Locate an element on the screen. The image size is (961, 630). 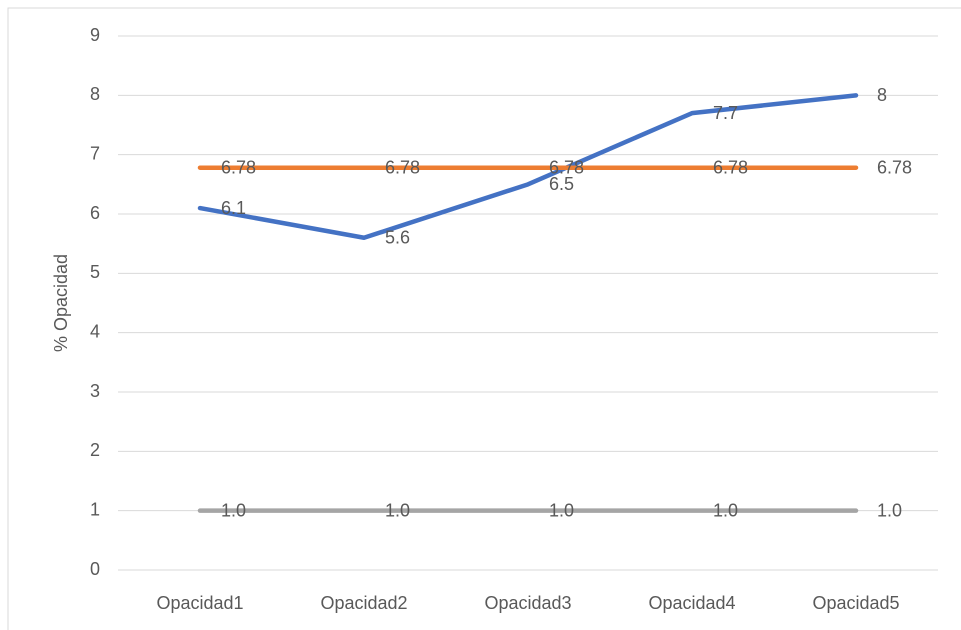
y-tick-label: 3 is located at coordinates (95, 391).